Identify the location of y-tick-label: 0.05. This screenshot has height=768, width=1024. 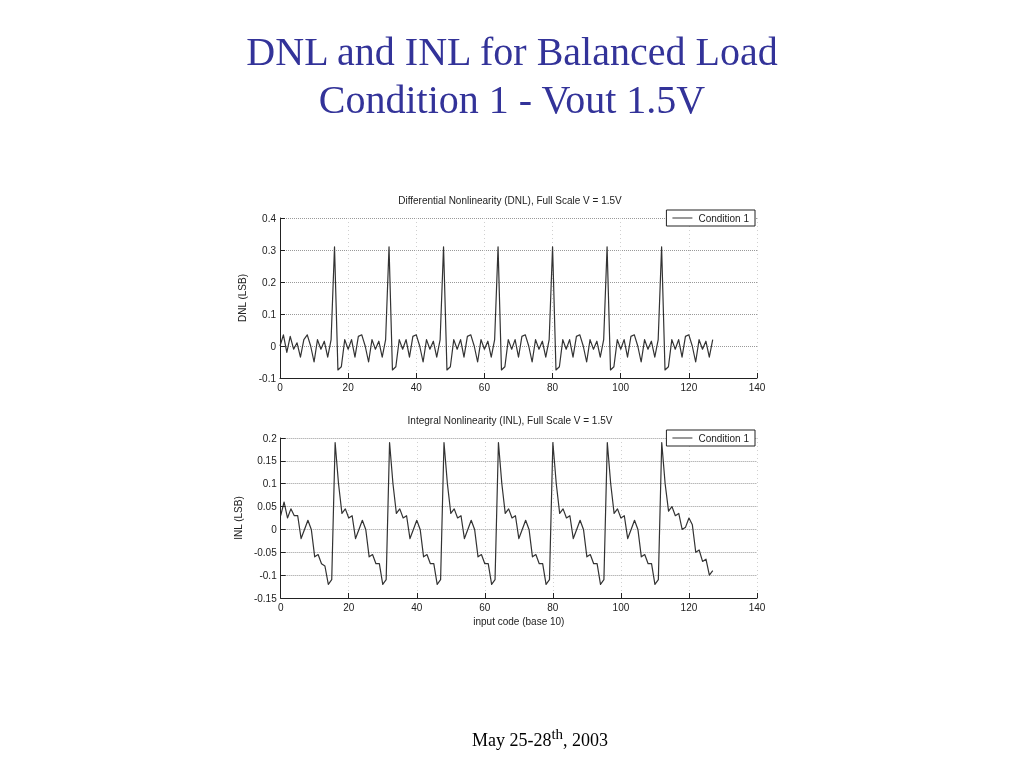
(267, 507).